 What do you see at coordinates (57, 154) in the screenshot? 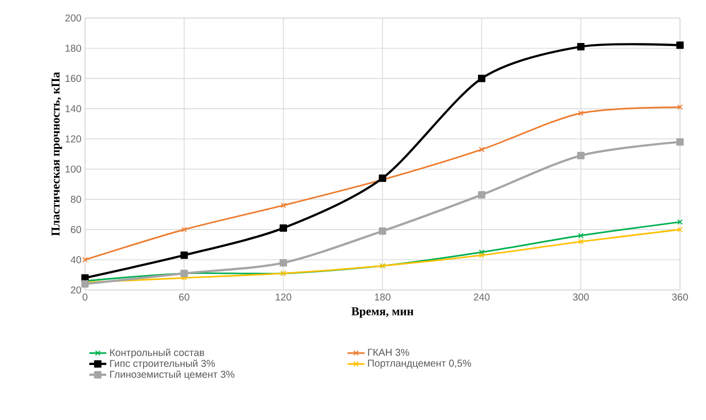
I see `y-axis-title: Пластическая прочность, кПа` at bounding box center [57, 154].